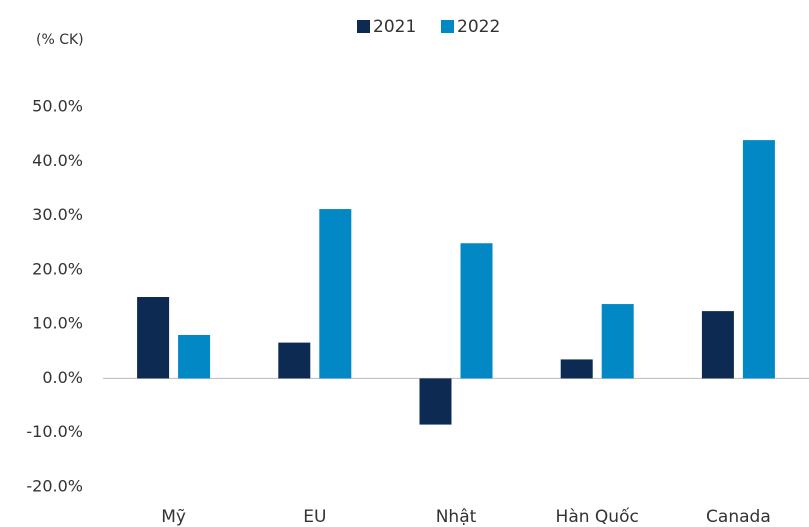  What do you see at coordinates (478, 27) in the screenshot?
I see `legend-label: 2022` at bounding box center [478, 27].